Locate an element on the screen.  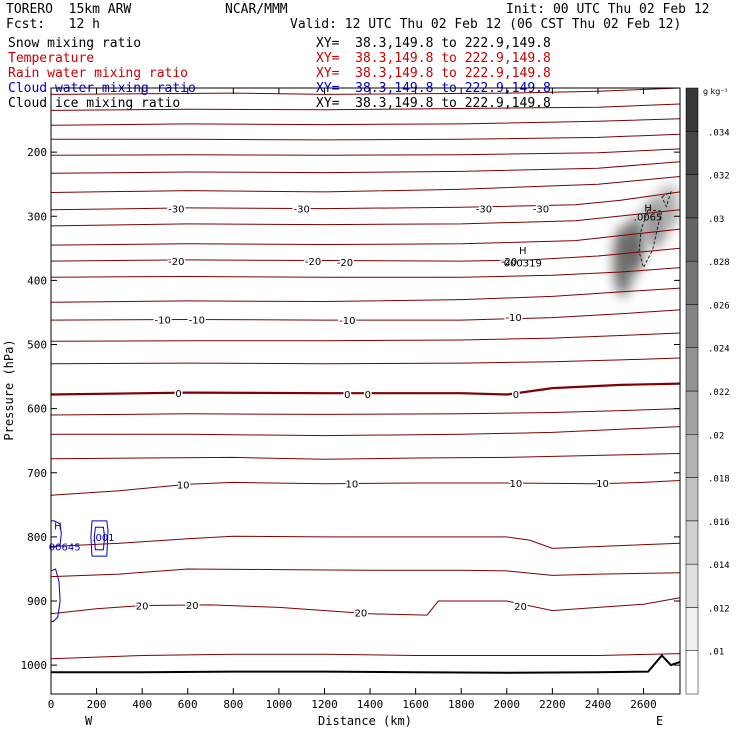
colorbar-tick-label: .032 is located at coordinates (719, 177).